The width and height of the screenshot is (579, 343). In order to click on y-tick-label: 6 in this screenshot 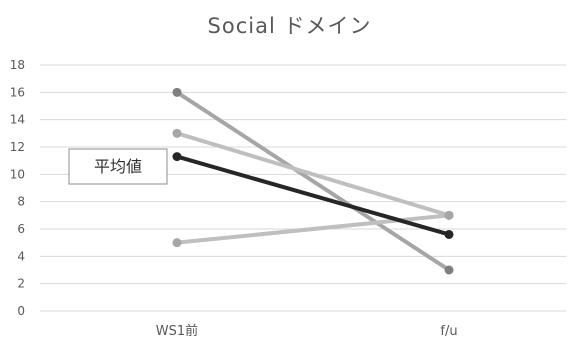, I will do `click(21, 229)`.